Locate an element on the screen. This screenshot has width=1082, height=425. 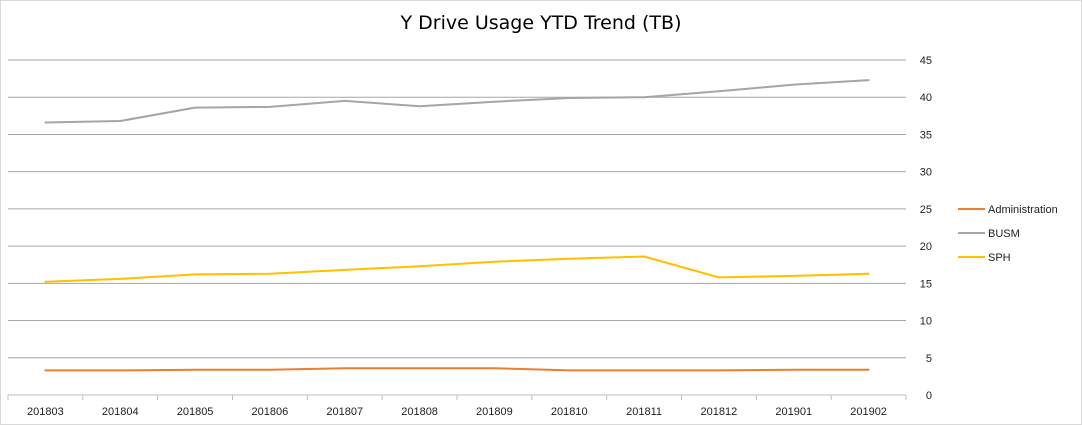
y-tick-label: 15 is located at coordinates (926, 284).